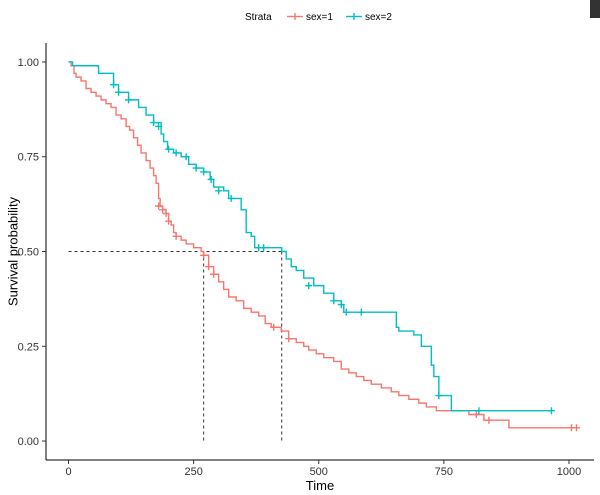  I want to click on x-axis-title: Time, so click(320, 485).